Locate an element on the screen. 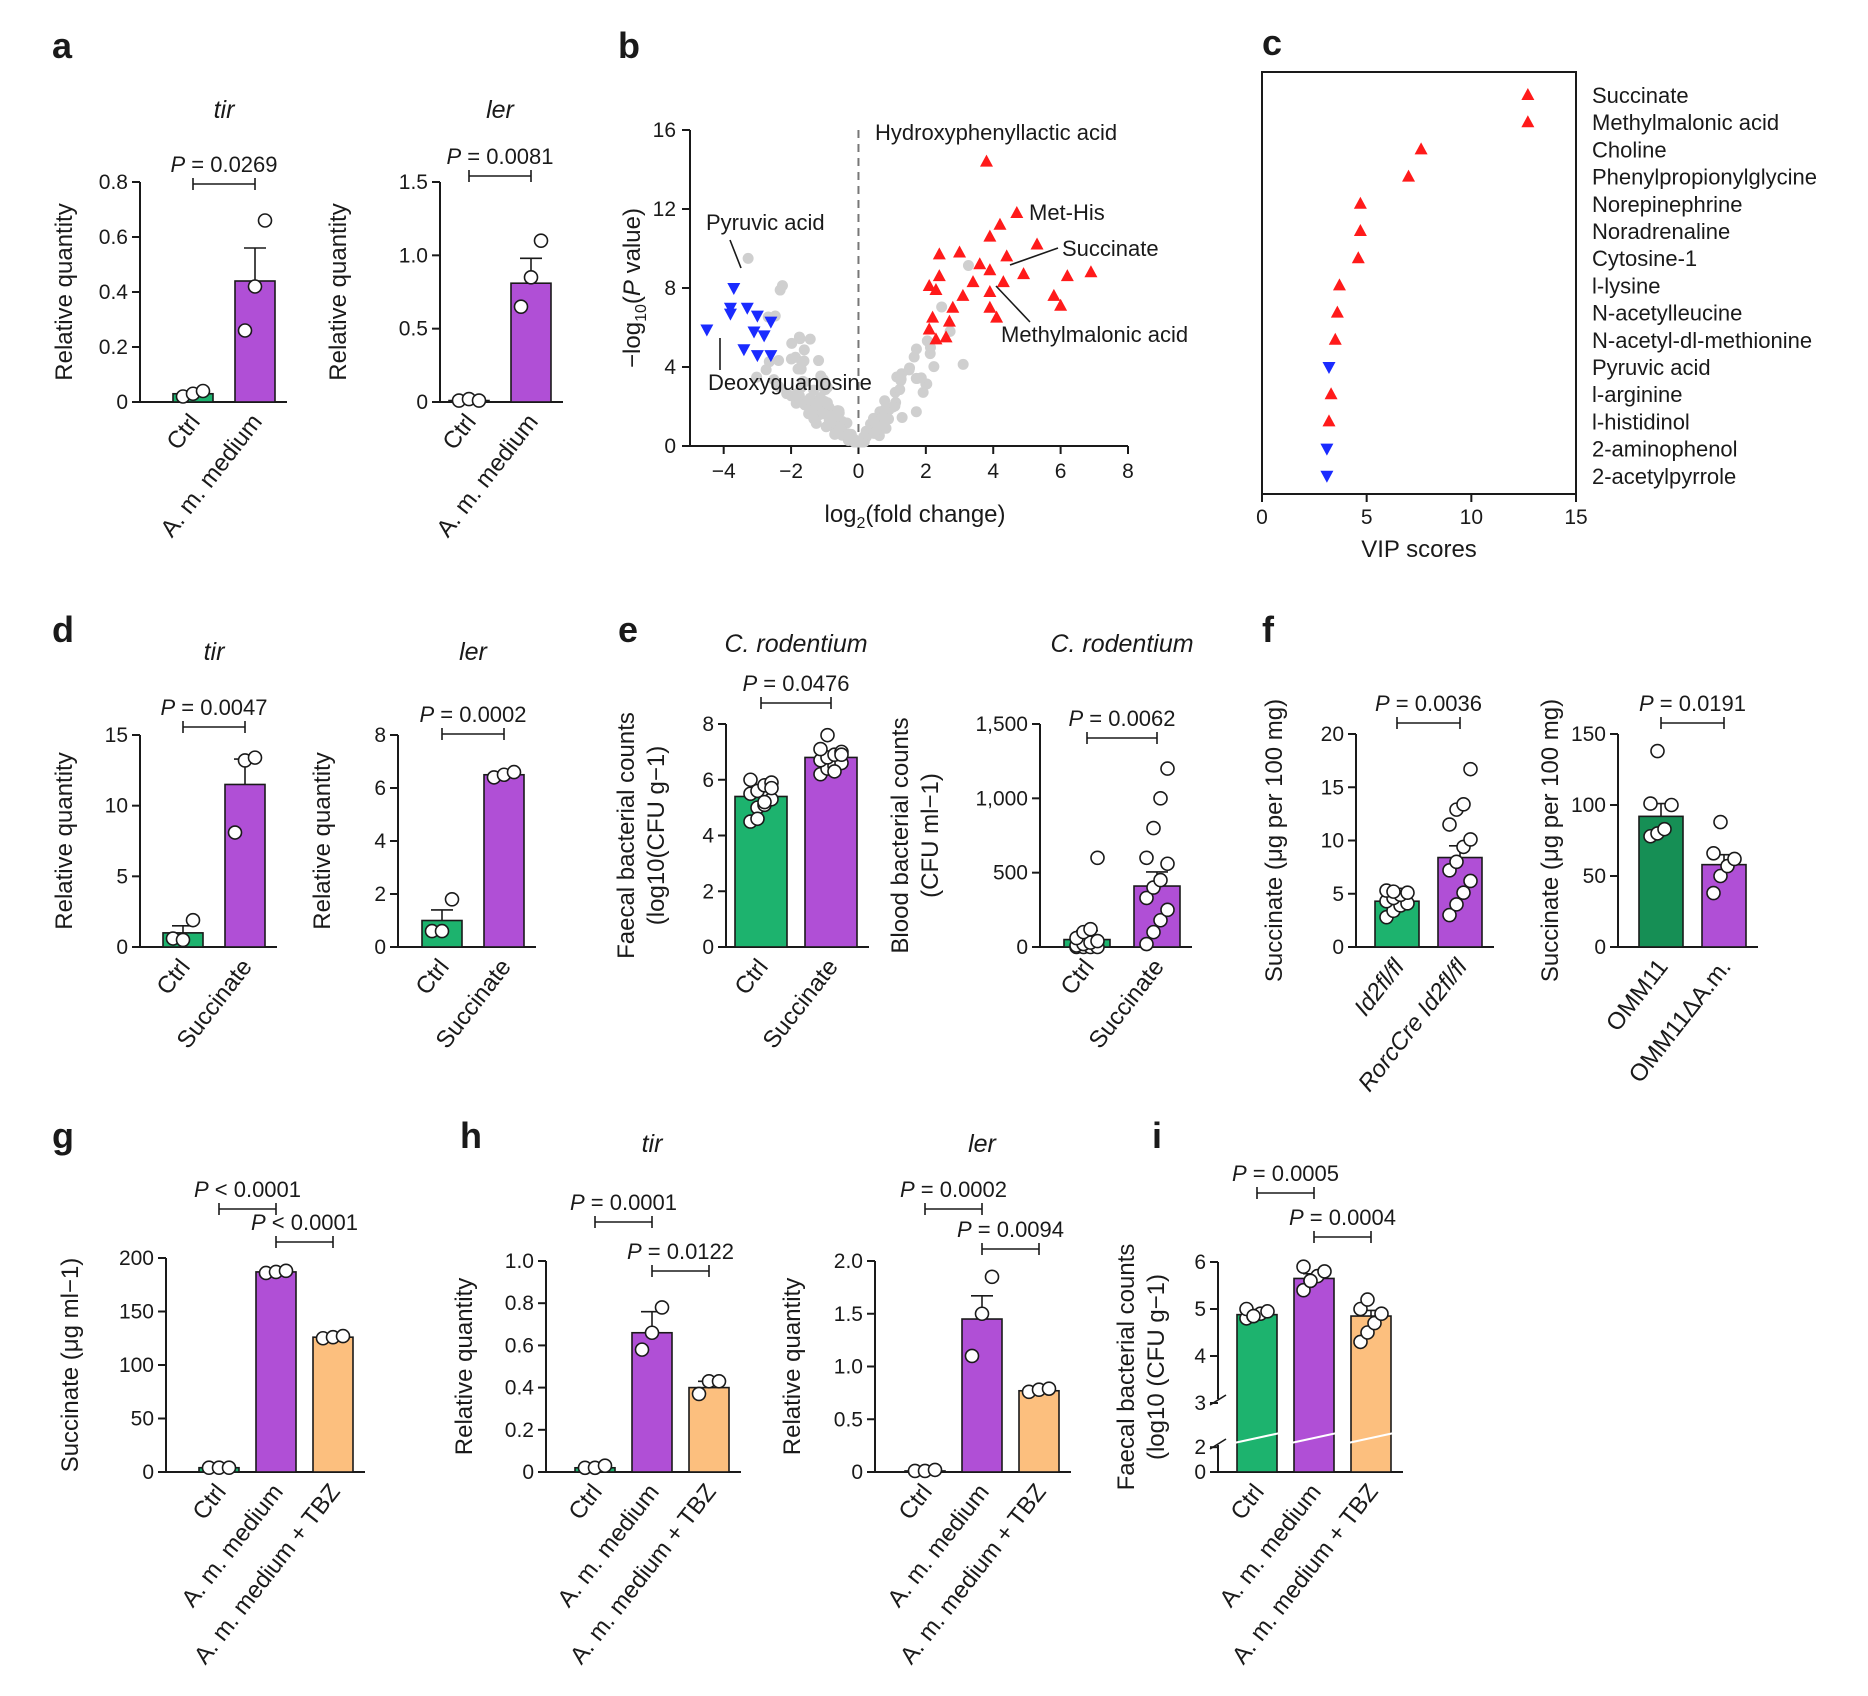 The width and height of the screenshot is (1868, 1696). metabolite-label: Methylmalonic acid is located at coordinates (1685, 122).